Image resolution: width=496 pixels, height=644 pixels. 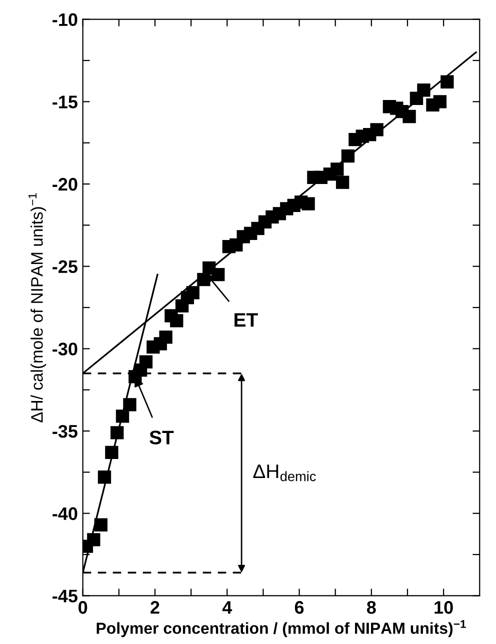 I want to click on x-tick-label: 0, so click(x=83, y=607).